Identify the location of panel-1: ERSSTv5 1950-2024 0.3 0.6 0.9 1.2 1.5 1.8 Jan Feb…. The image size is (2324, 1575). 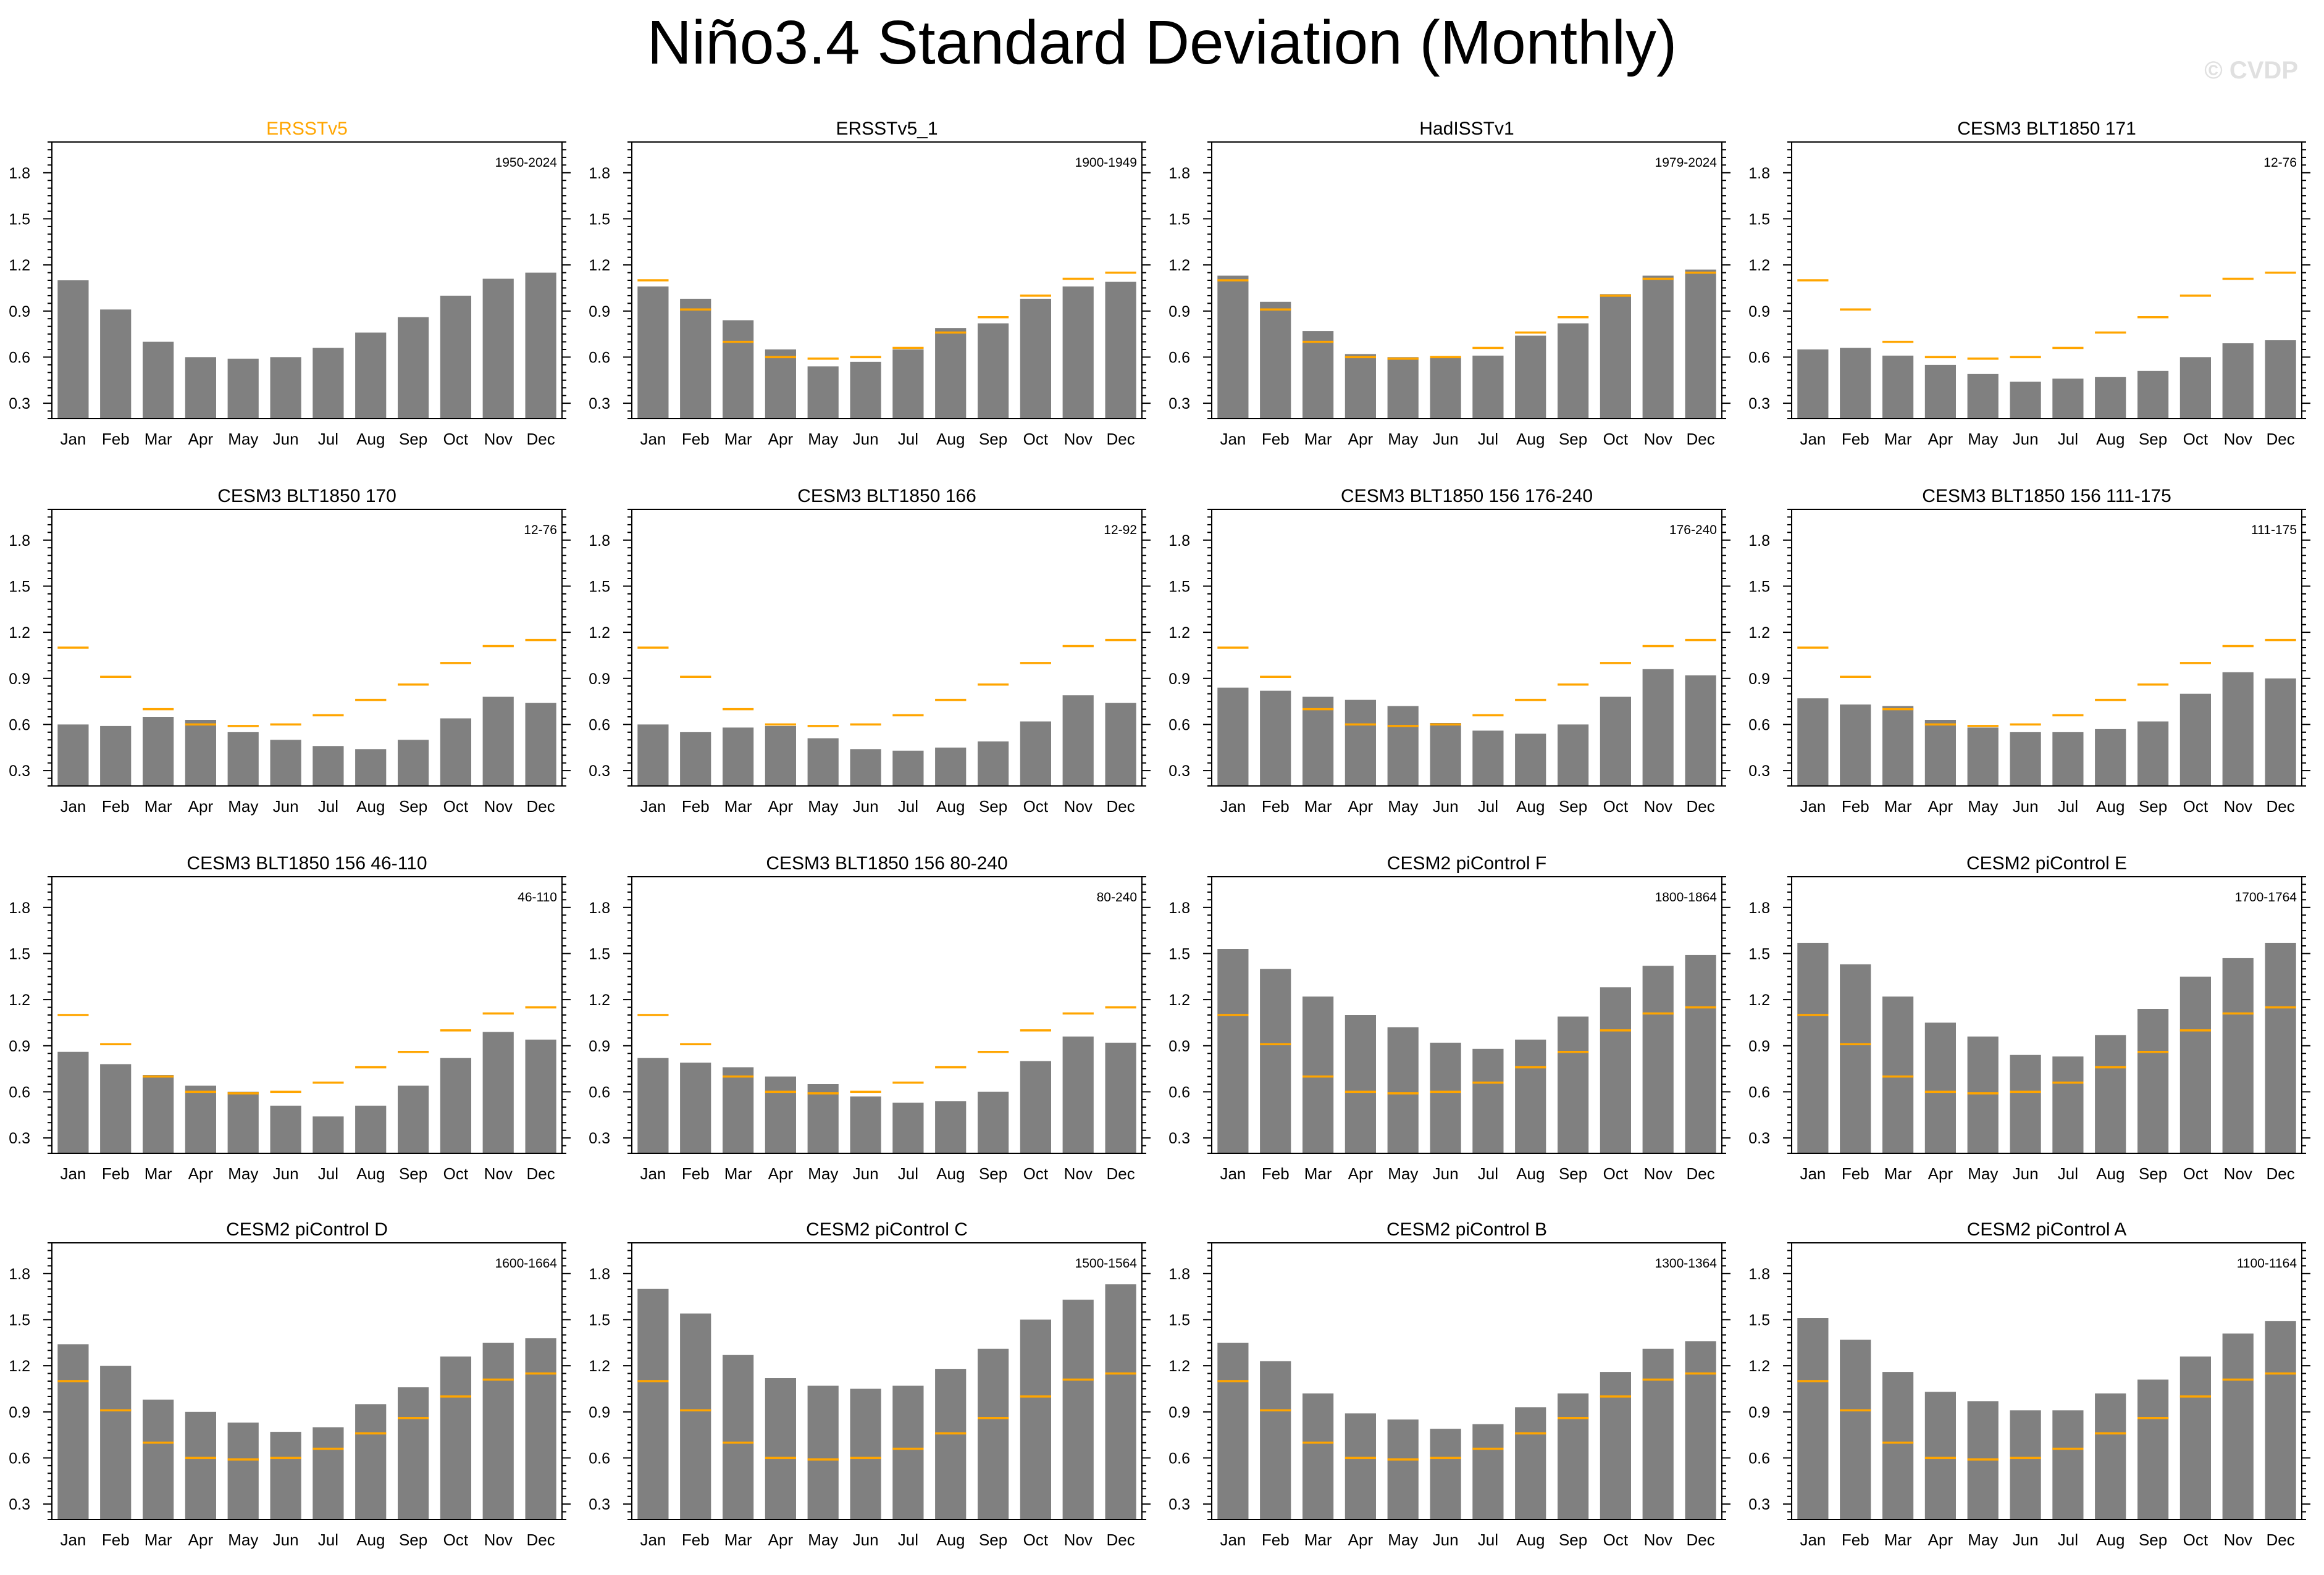
(290, 283).